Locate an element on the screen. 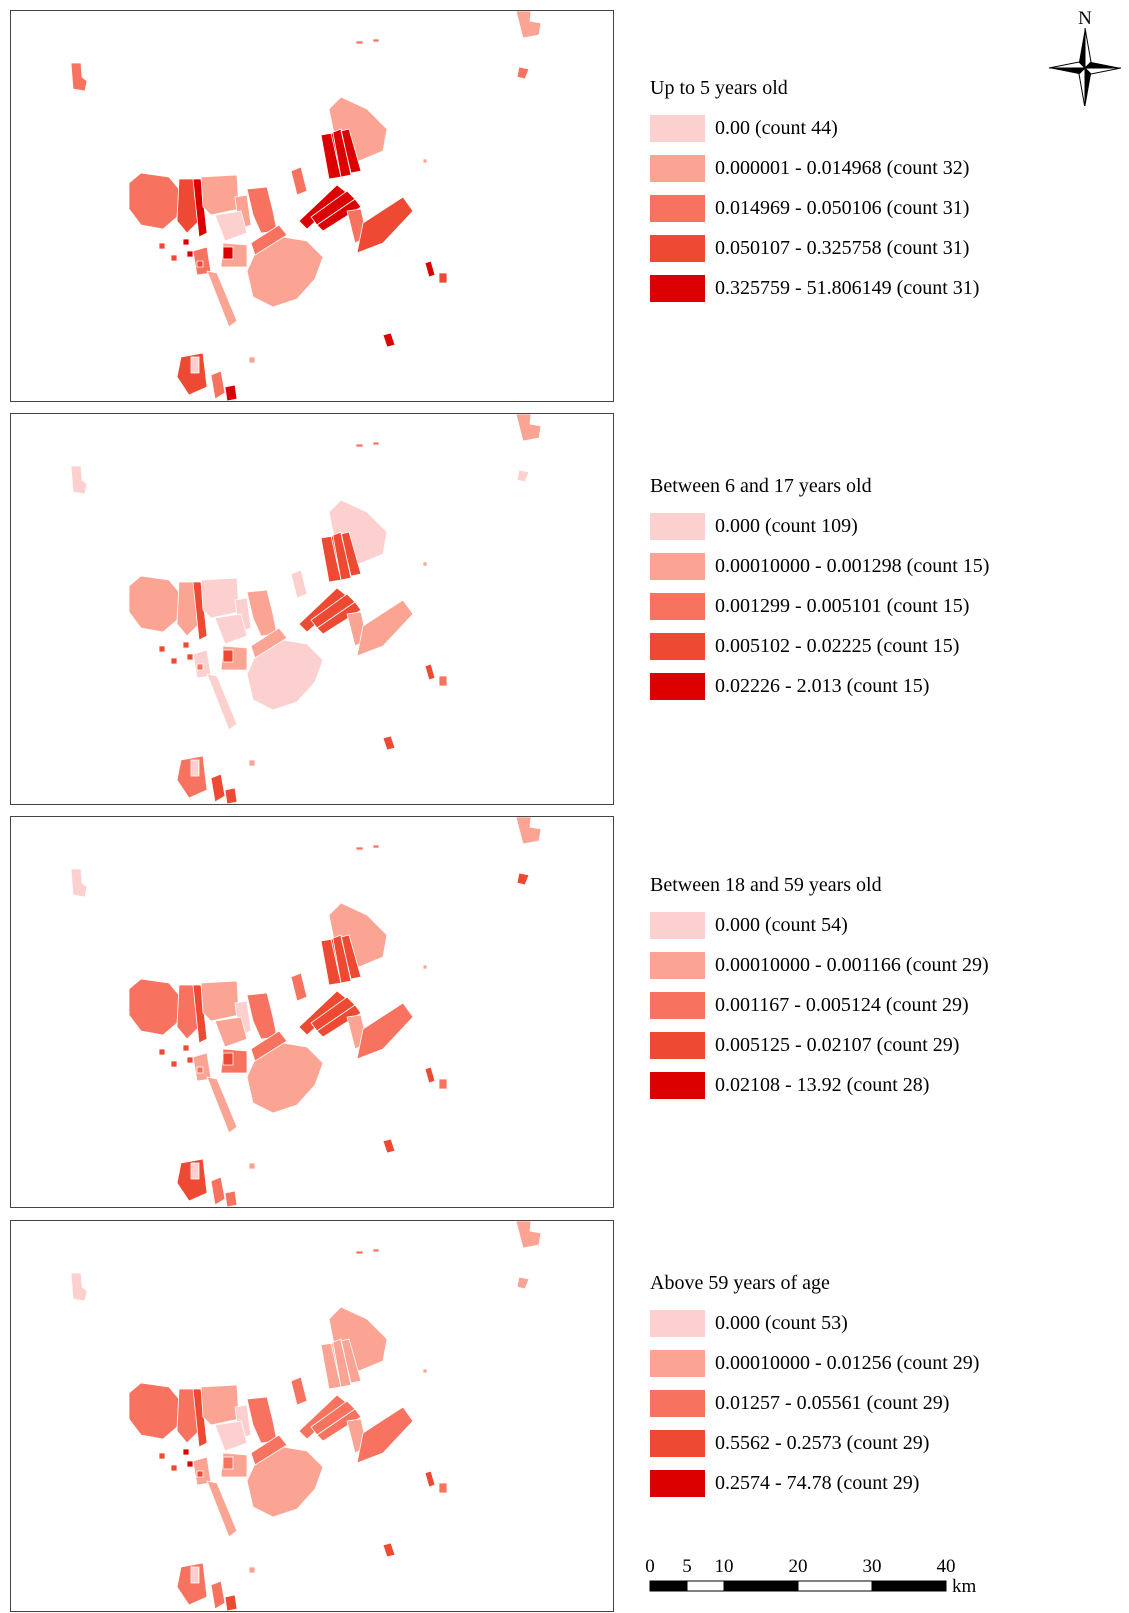 The height and width of the screenshot is (1613, 1129). polygon-nw-islet is located at coordinates (79, 883).